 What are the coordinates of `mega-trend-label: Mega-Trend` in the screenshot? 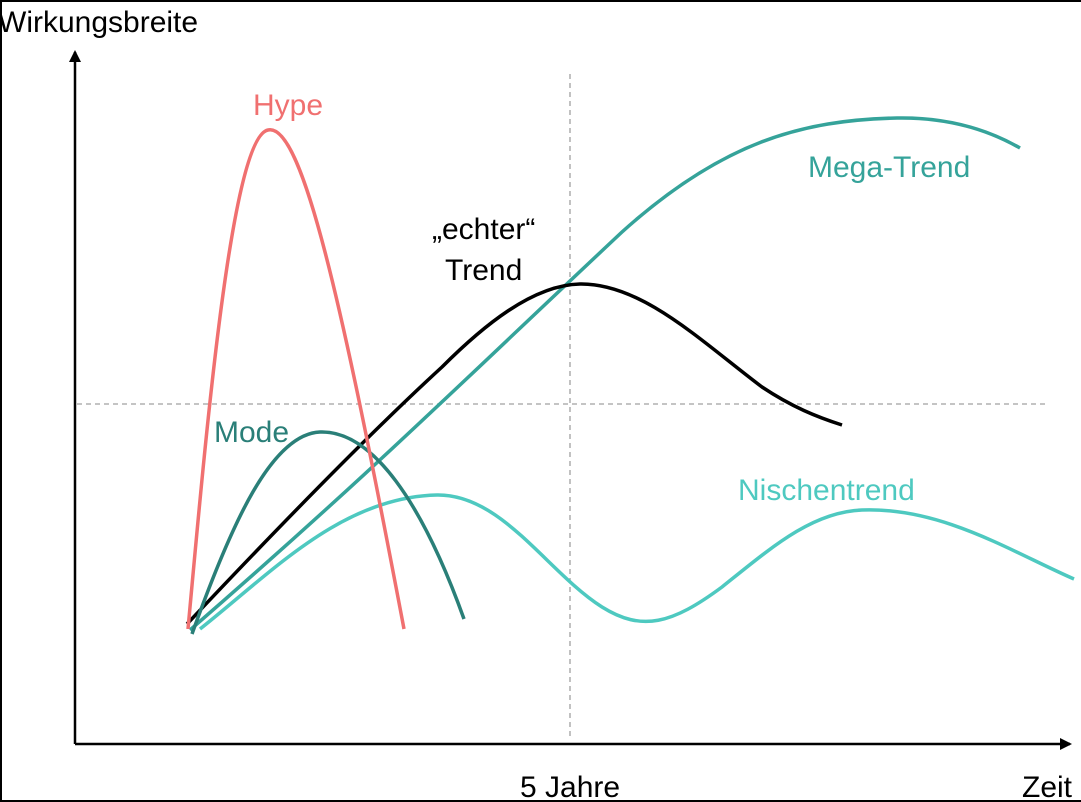 It's located at (889, 167).